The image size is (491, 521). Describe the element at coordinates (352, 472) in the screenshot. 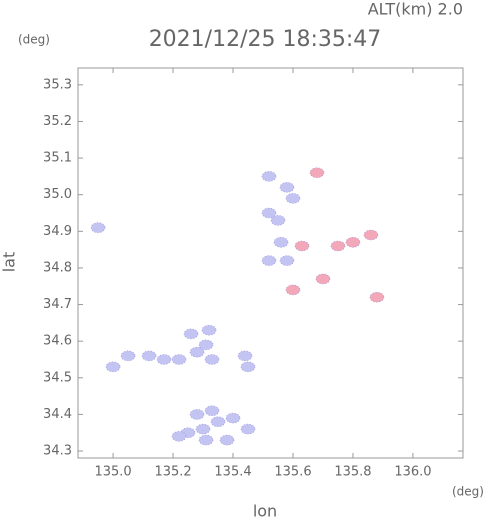

I see `x-tick-label: 135.8` at that location.